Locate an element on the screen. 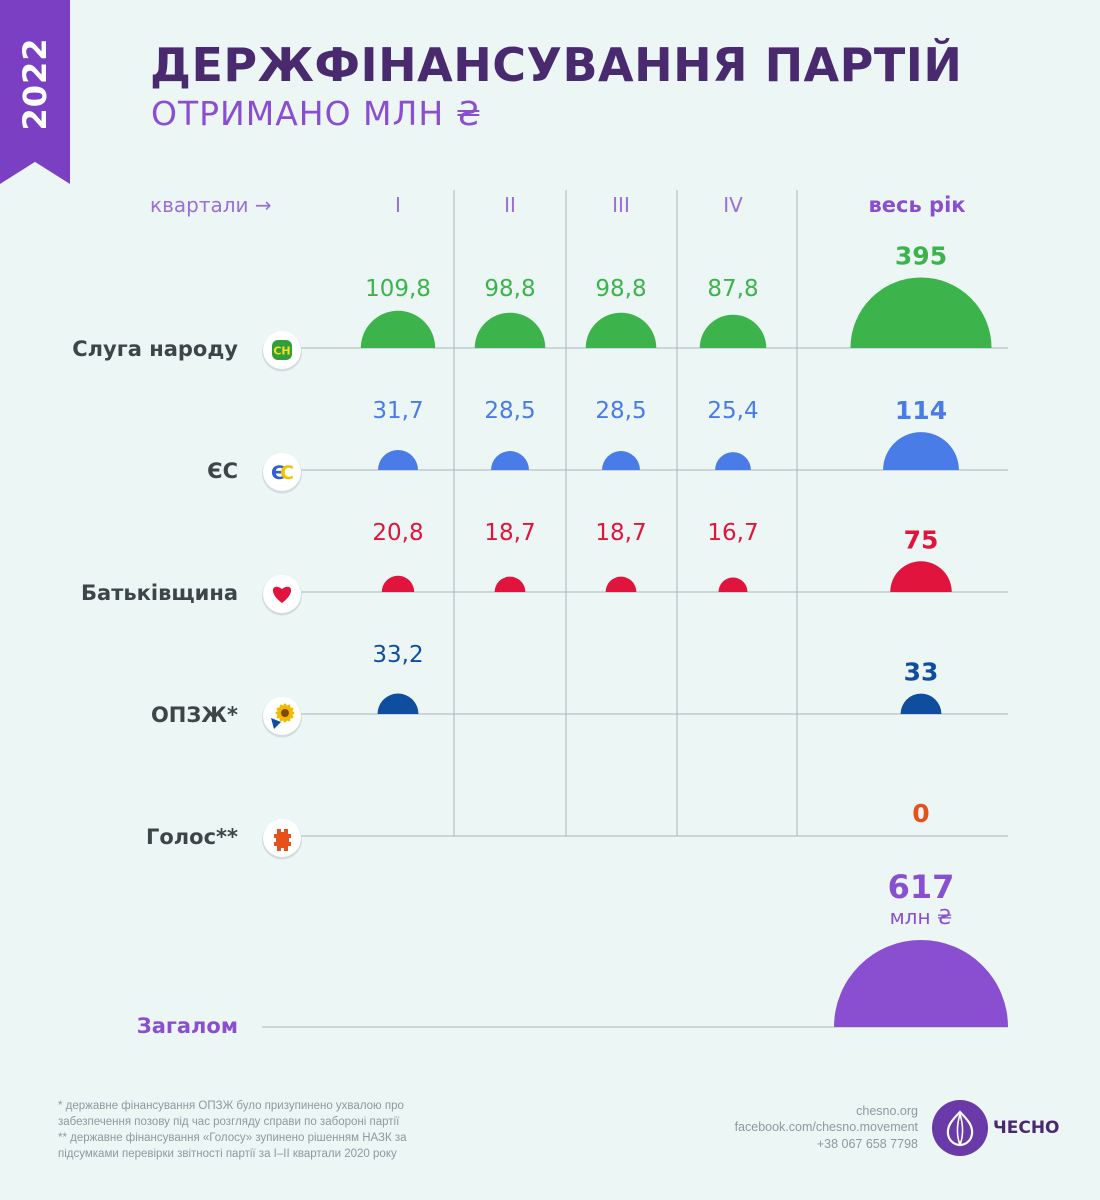  total-value-label: 0 is located at coordinates (920, 813).